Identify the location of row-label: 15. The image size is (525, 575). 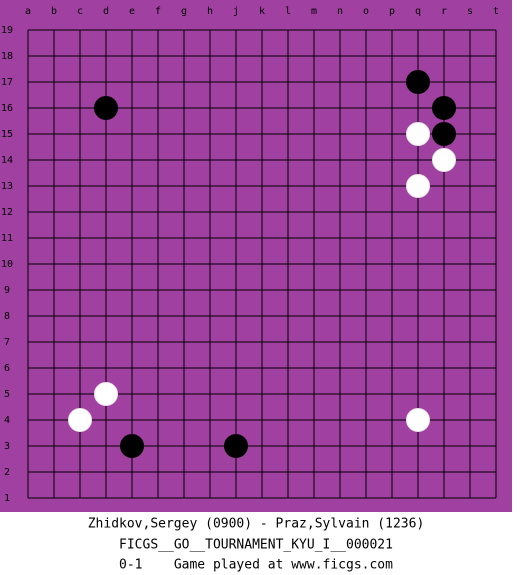
(7, 134).